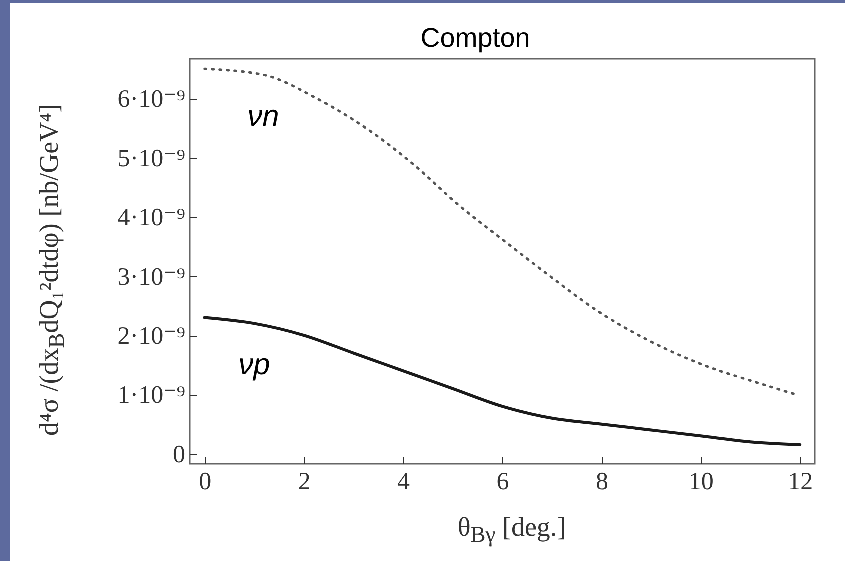 The height and width of the screenshot is (561, 845). Describe the element at coordinates (304, 482) in the screenshot. I see `x-tick-label: 2` at that location.